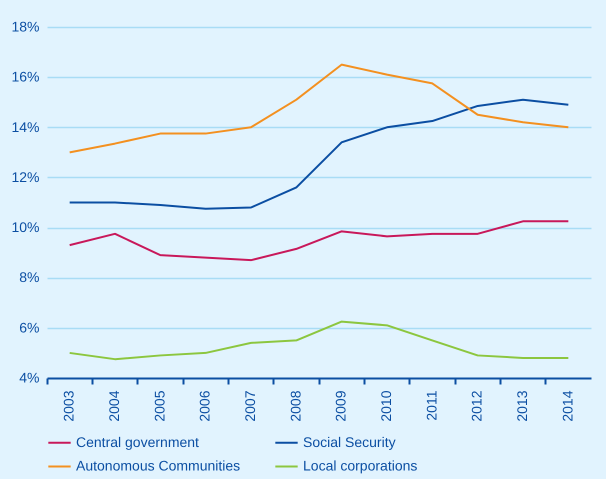 This screenshot has width=606, height=479. Describe the element at coordinates (386, 406) in the screenshot. I see `x-tick-label: 2010` at that location.